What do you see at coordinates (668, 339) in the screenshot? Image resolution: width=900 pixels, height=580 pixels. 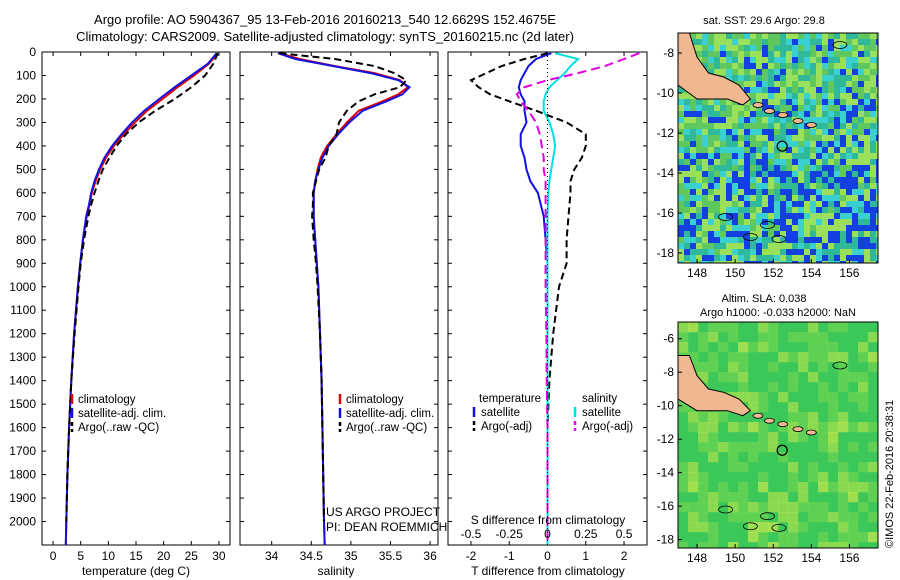 I see `map-y-tick-label: -6` at bounding box center [668, 339].